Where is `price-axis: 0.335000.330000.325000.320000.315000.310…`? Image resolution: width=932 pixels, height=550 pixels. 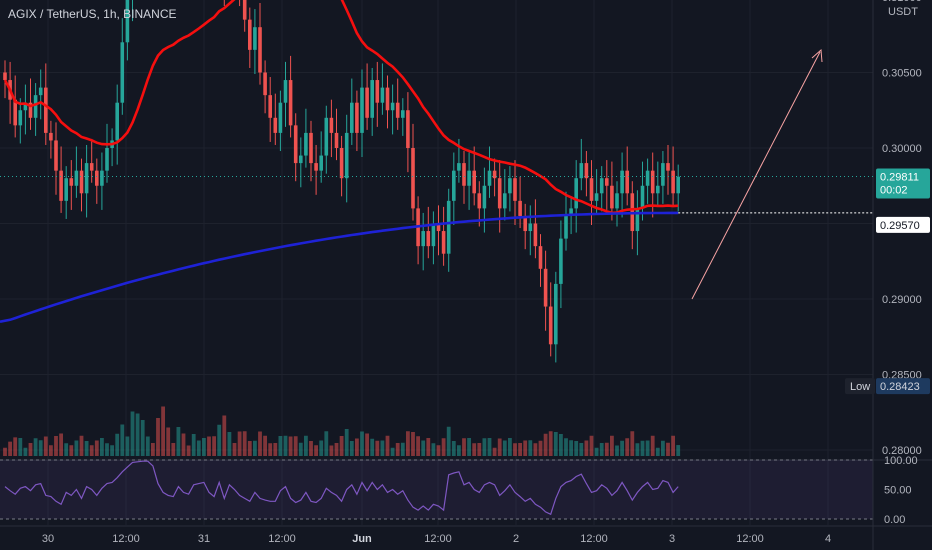
price-axis: 0.335000.330000.325000.320000.315000.310… is located at coordinates (897, 275).